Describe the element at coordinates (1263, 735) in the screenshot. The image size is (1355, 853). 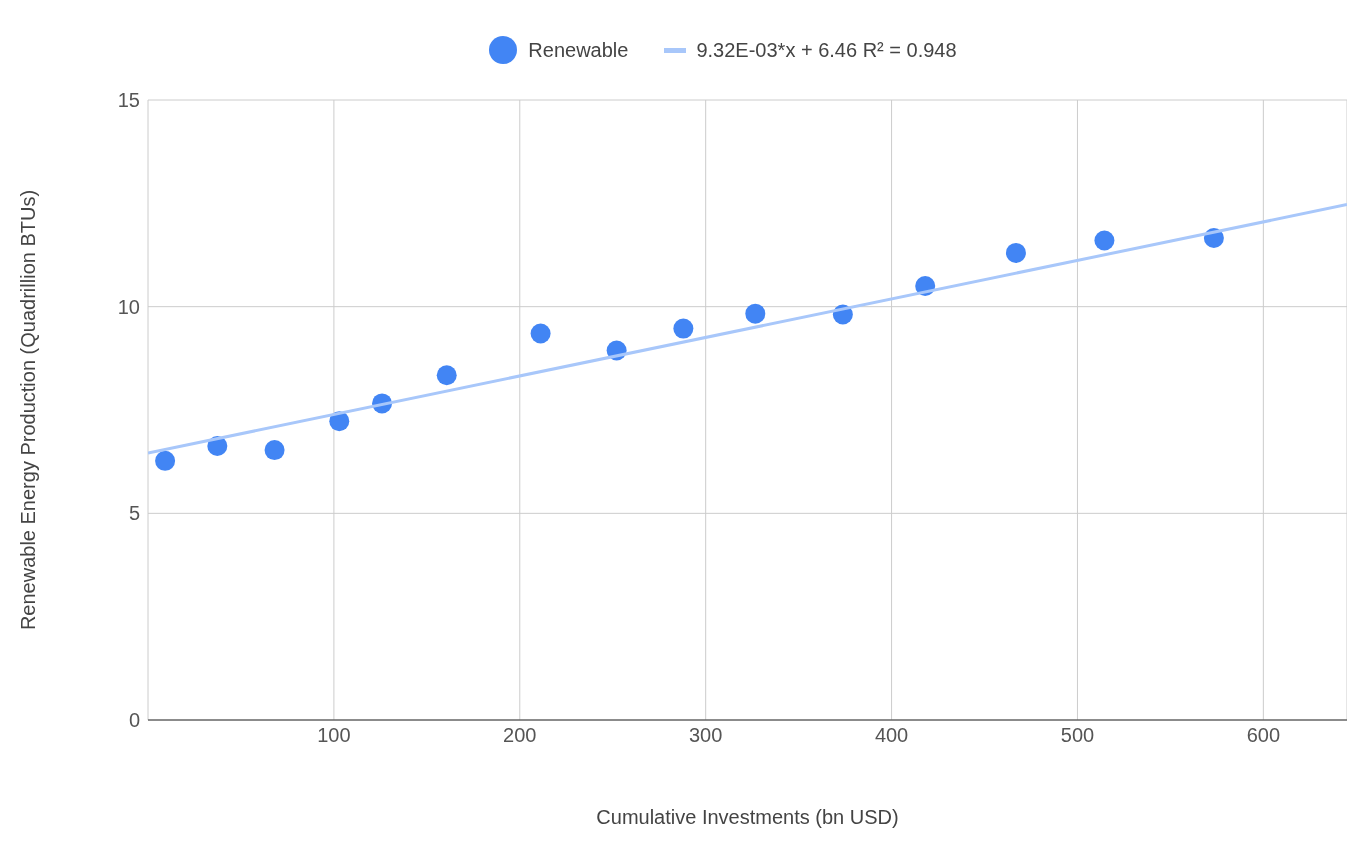
I see `x-tick-label: 600` at that location.